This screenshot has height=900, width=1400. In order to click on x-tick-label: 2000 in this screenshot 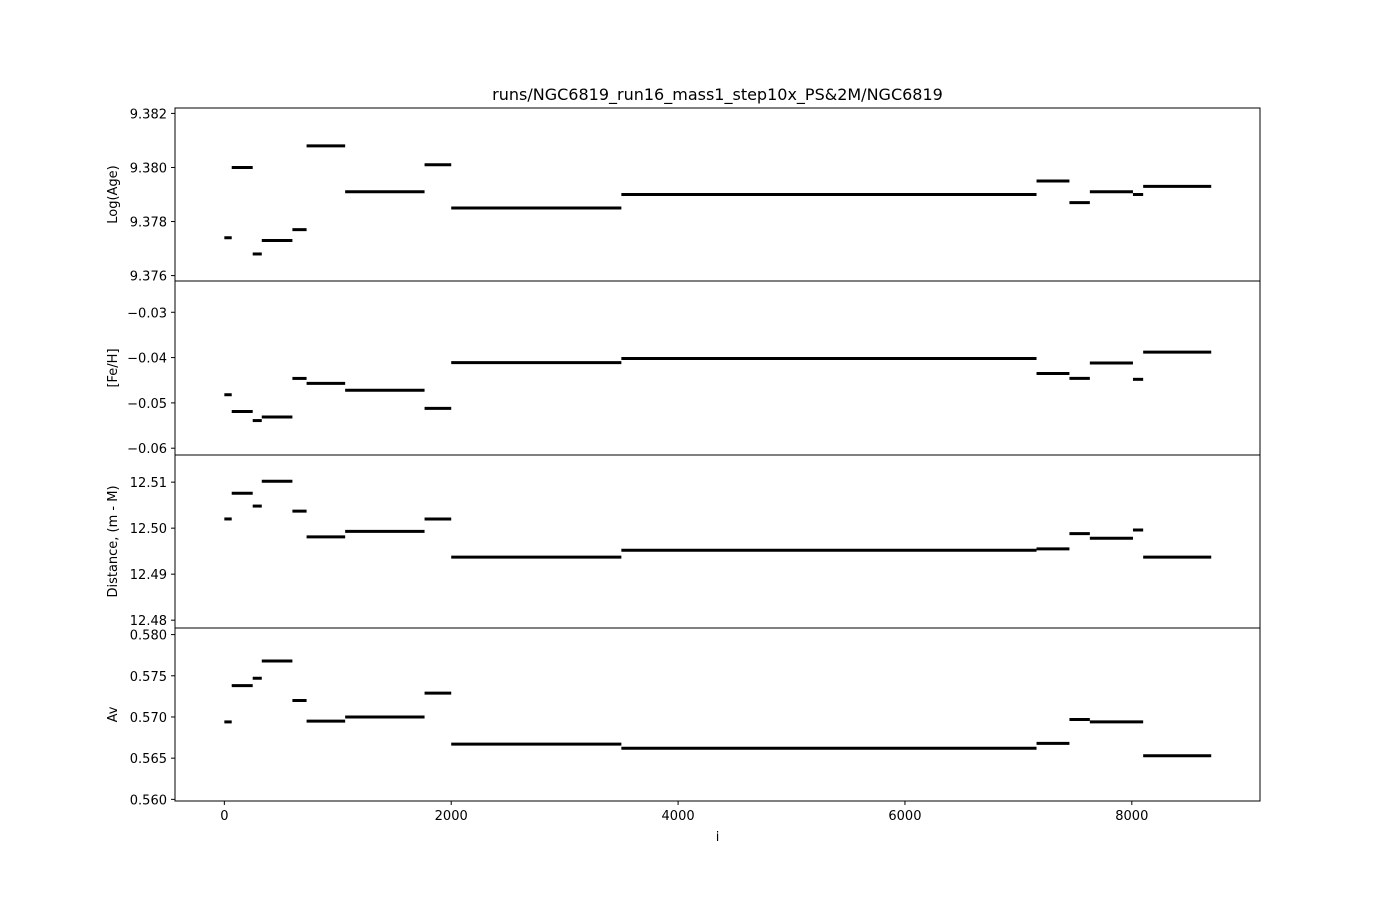, I will do `click(451, 816)`.